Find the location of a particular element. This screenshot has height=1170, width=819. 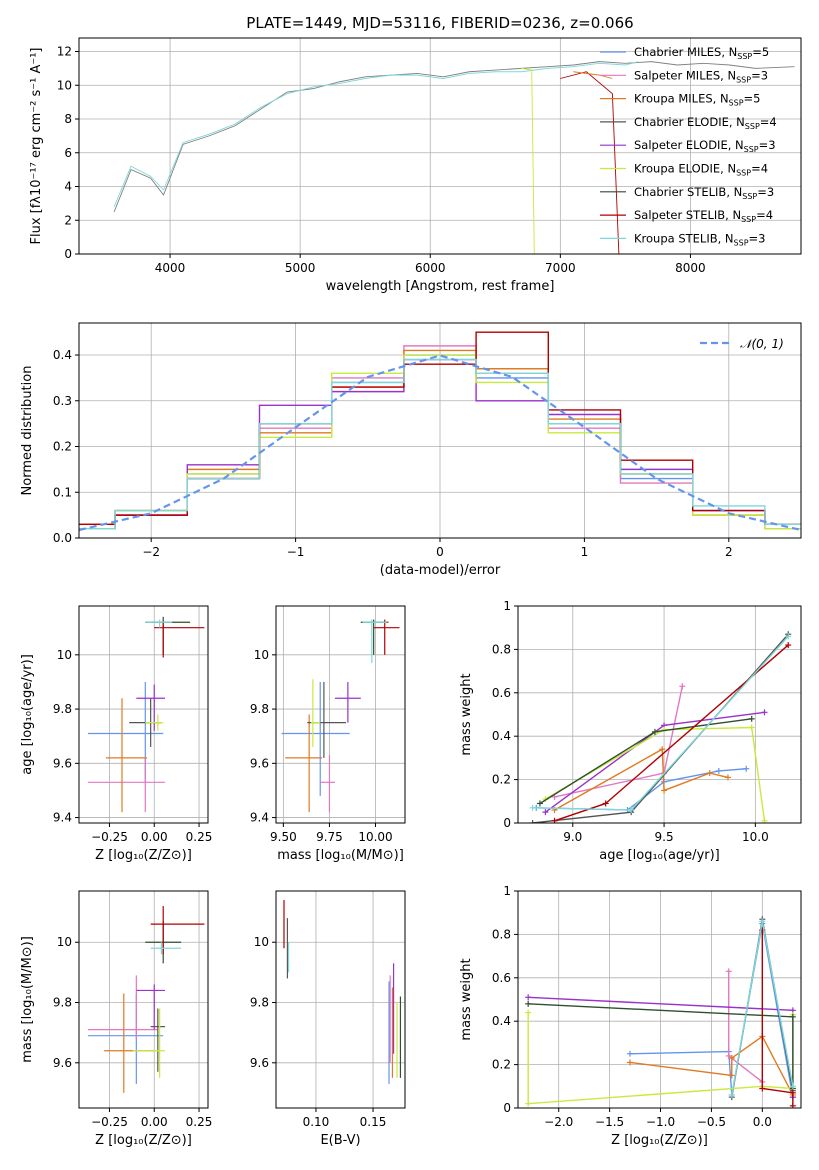

x-tick-label: 7000 is located at coordinates (560, 268).